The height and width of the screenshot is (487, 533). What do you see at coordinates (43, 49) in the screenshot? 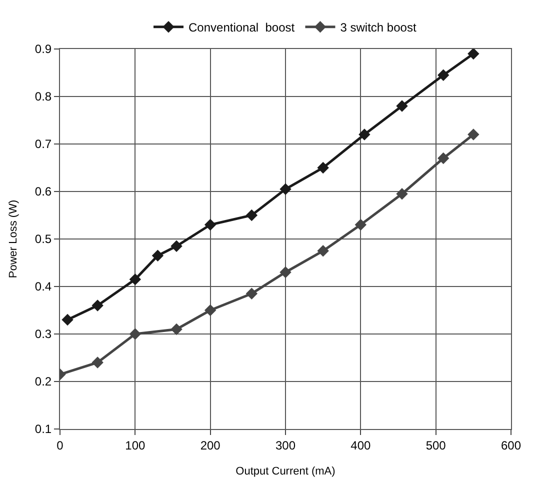
I see `y-tick-label: 0.9` at bounding box center [43, 49].